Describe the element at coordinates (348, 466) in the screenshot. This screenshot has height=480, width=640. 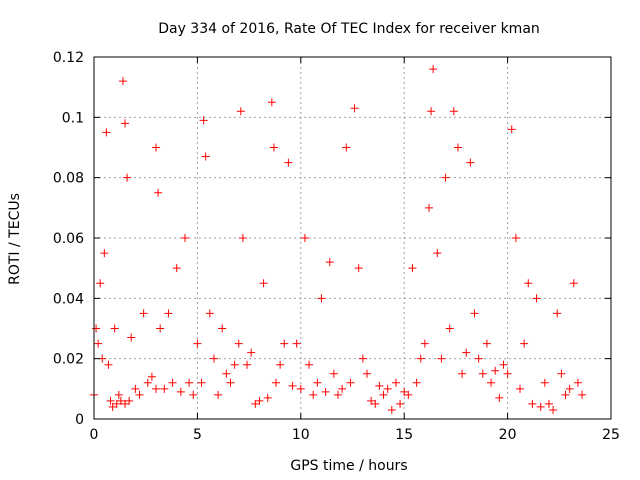
I see `x-axis-label: GPS time / hours` at that location.